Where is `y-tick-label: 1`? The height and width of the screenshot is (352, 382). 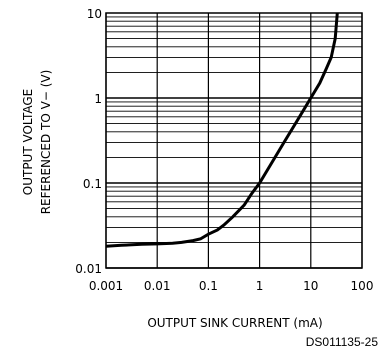
y-tick-label: 1 is located at coordinates (98, 99).